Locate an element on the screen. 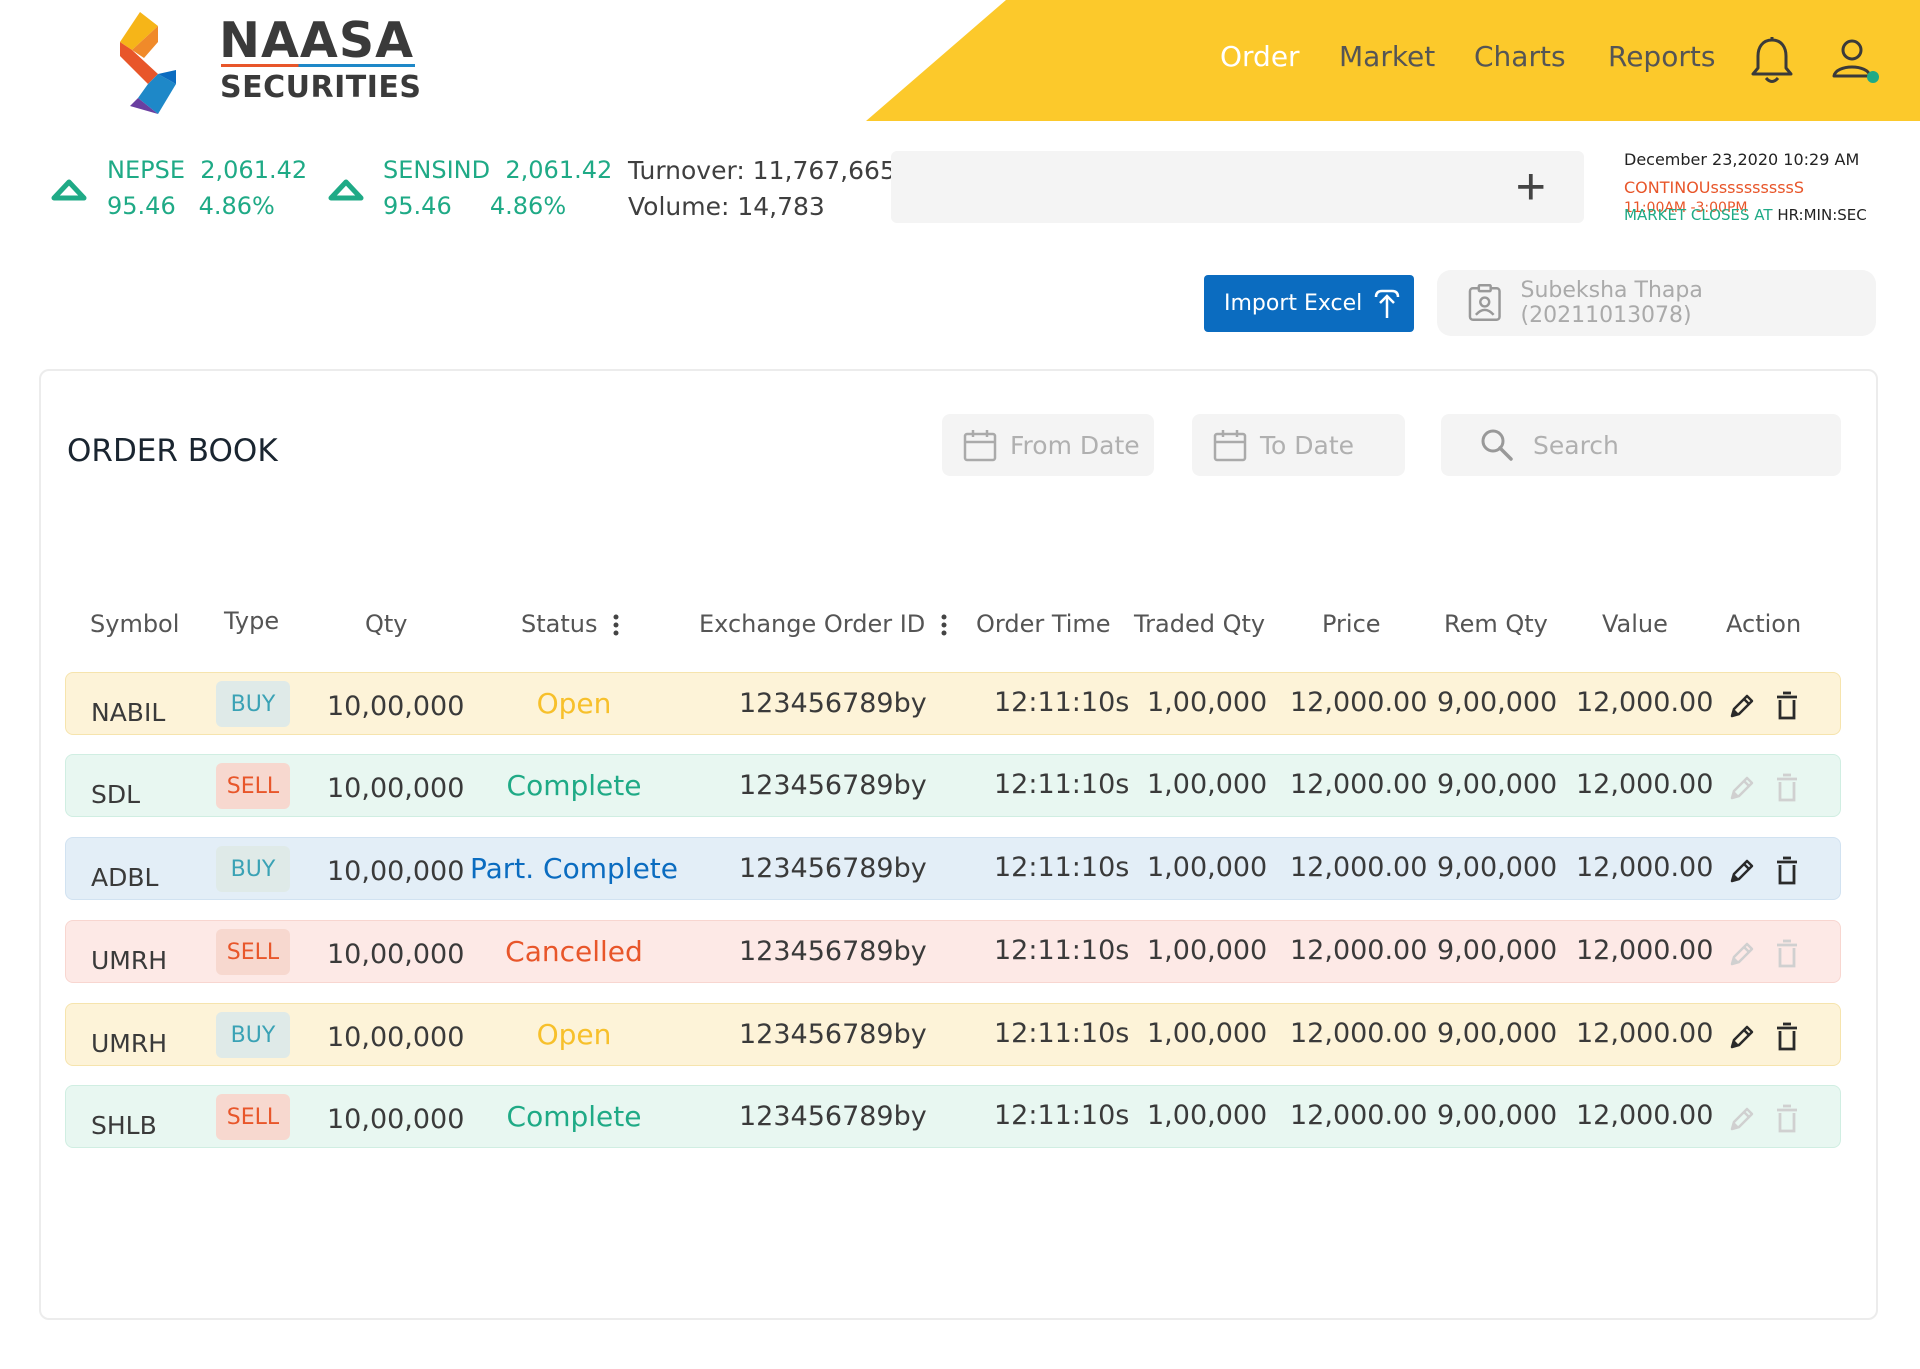 The height and width of the screenshot is (1369, 1920). triangle-up-icon is located at coordinates (346, 190).